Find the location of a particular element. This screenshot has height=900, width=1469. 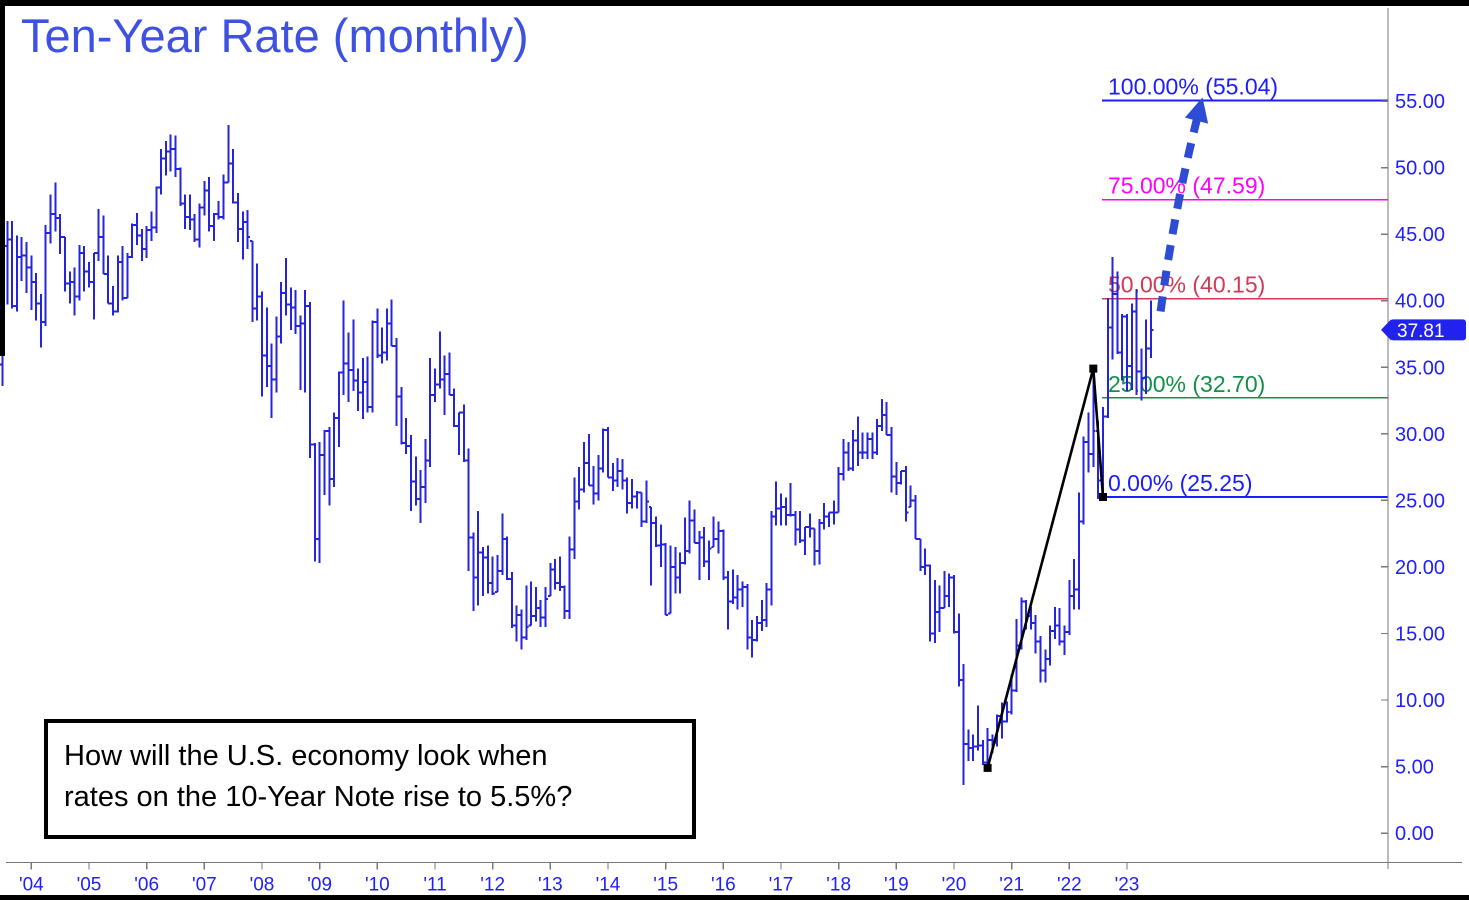

y-tick-label: 55.00 is located at coordinates (1420, 102).